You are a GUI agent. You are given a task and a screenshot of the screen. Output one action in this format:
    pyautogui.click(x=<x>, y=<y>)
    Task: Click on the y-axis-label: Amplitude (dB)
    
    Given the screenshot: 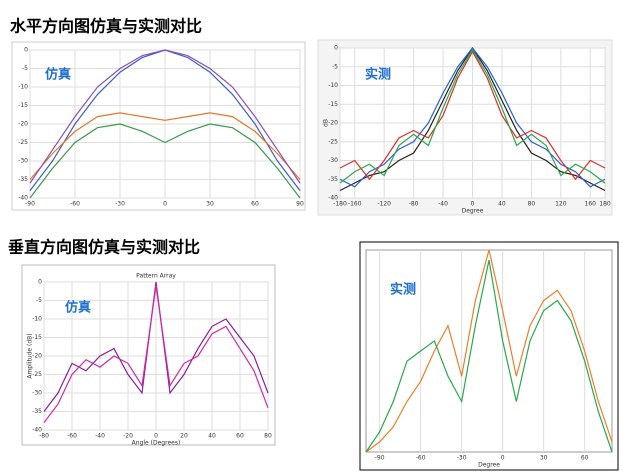 What is the action you would take?
    pyautogui.click(x=30, y=355)
    